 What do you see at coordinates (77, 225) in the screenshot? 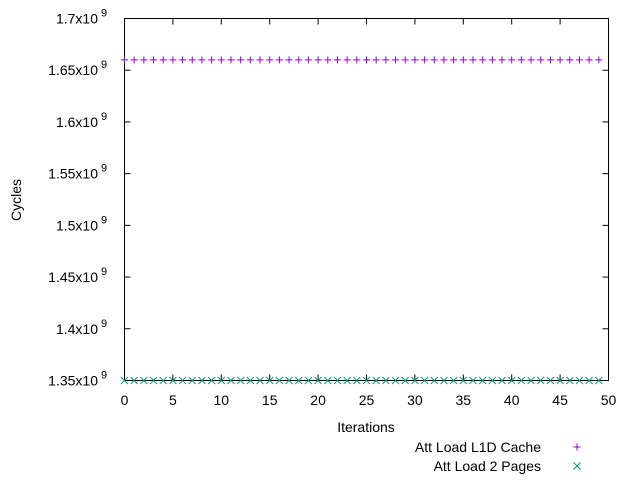
I see `y-tick-label: 1.5x10` at bounding box center [77, 225].